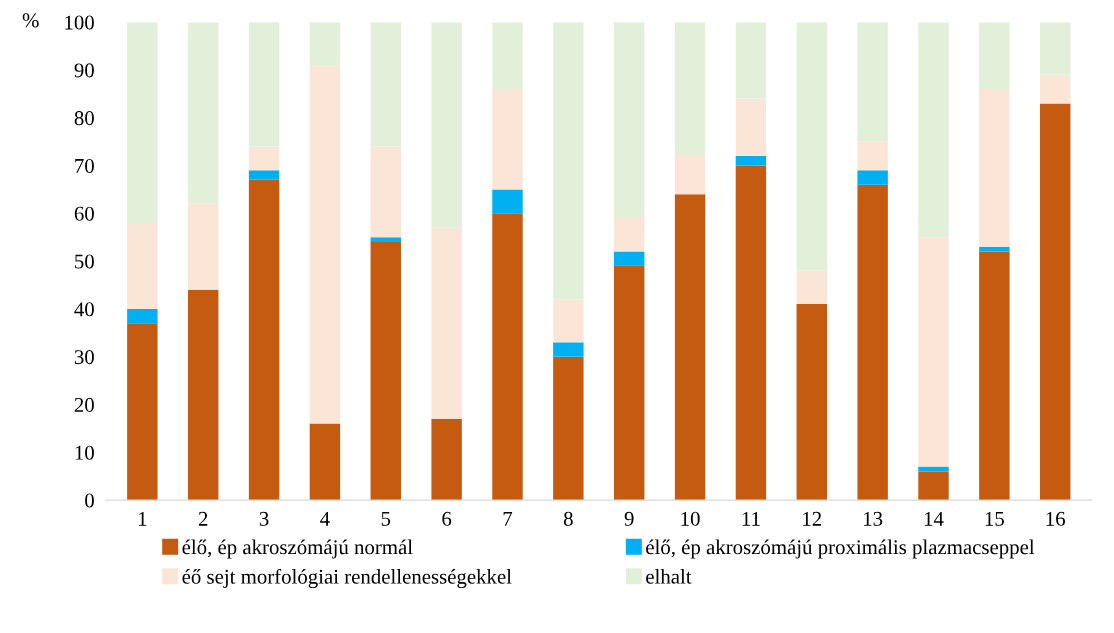 The height and width of the screenshot is (633, 1114). I want to click on legend-label: elhalt, so click(669, 576).